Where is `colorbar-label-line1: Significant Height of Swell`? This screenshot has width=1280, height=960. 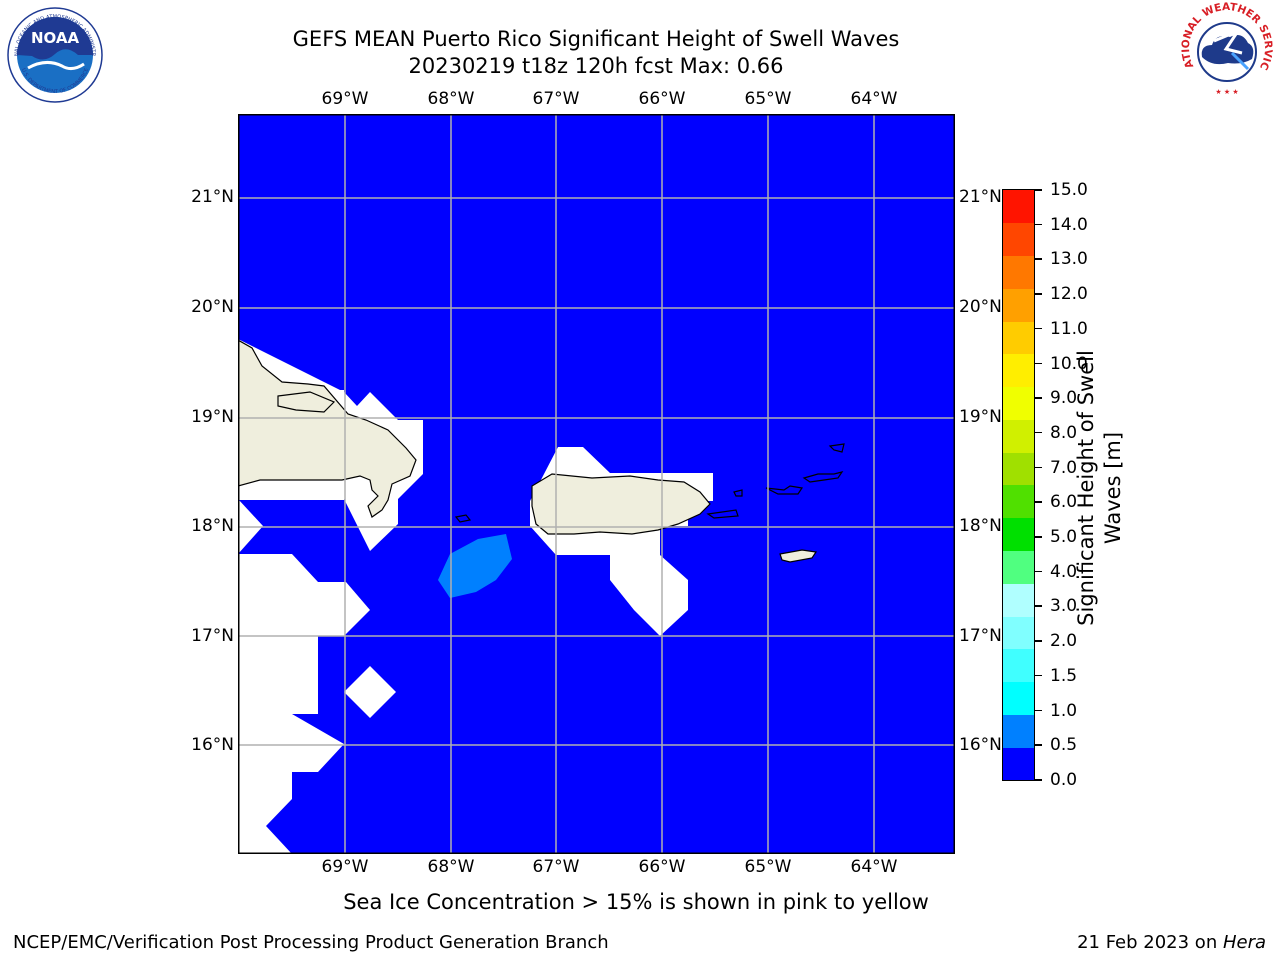
colorbar-label-line1: Significant Height of Swell is located at coordinates (1086, 488).